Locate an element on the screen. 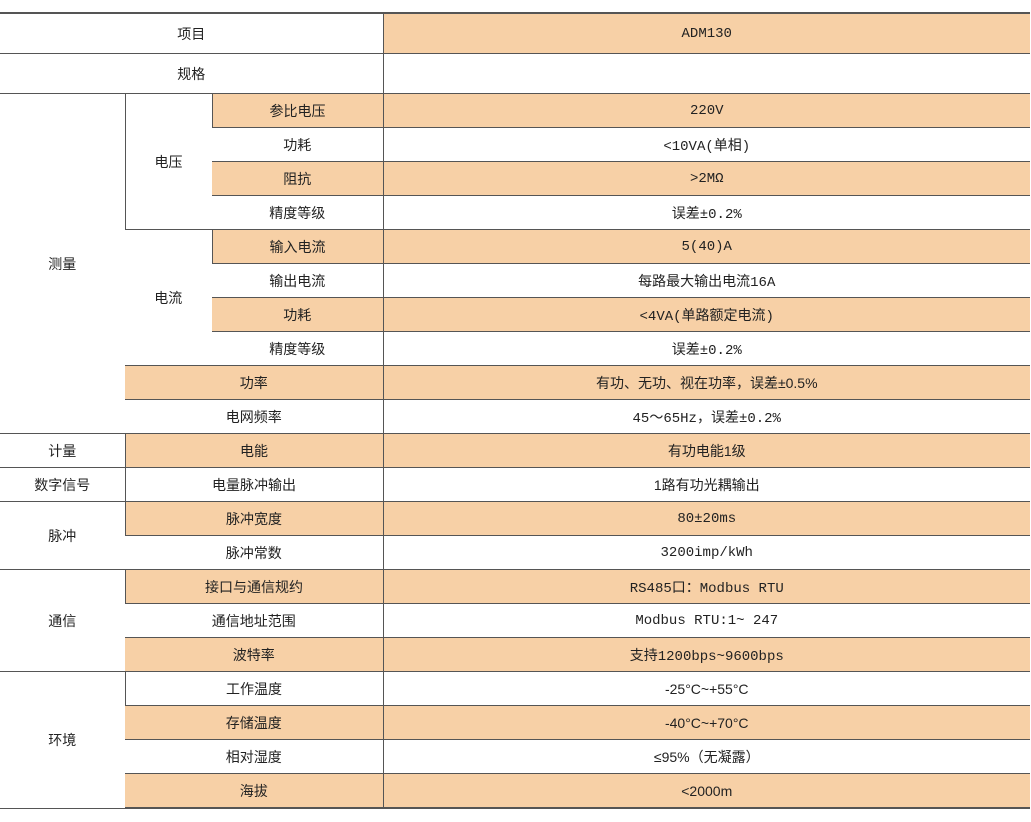 The width and height of the screenshot is (1031, 822). table-row: 项目 ADM130 is located at coordinates (515, 33).